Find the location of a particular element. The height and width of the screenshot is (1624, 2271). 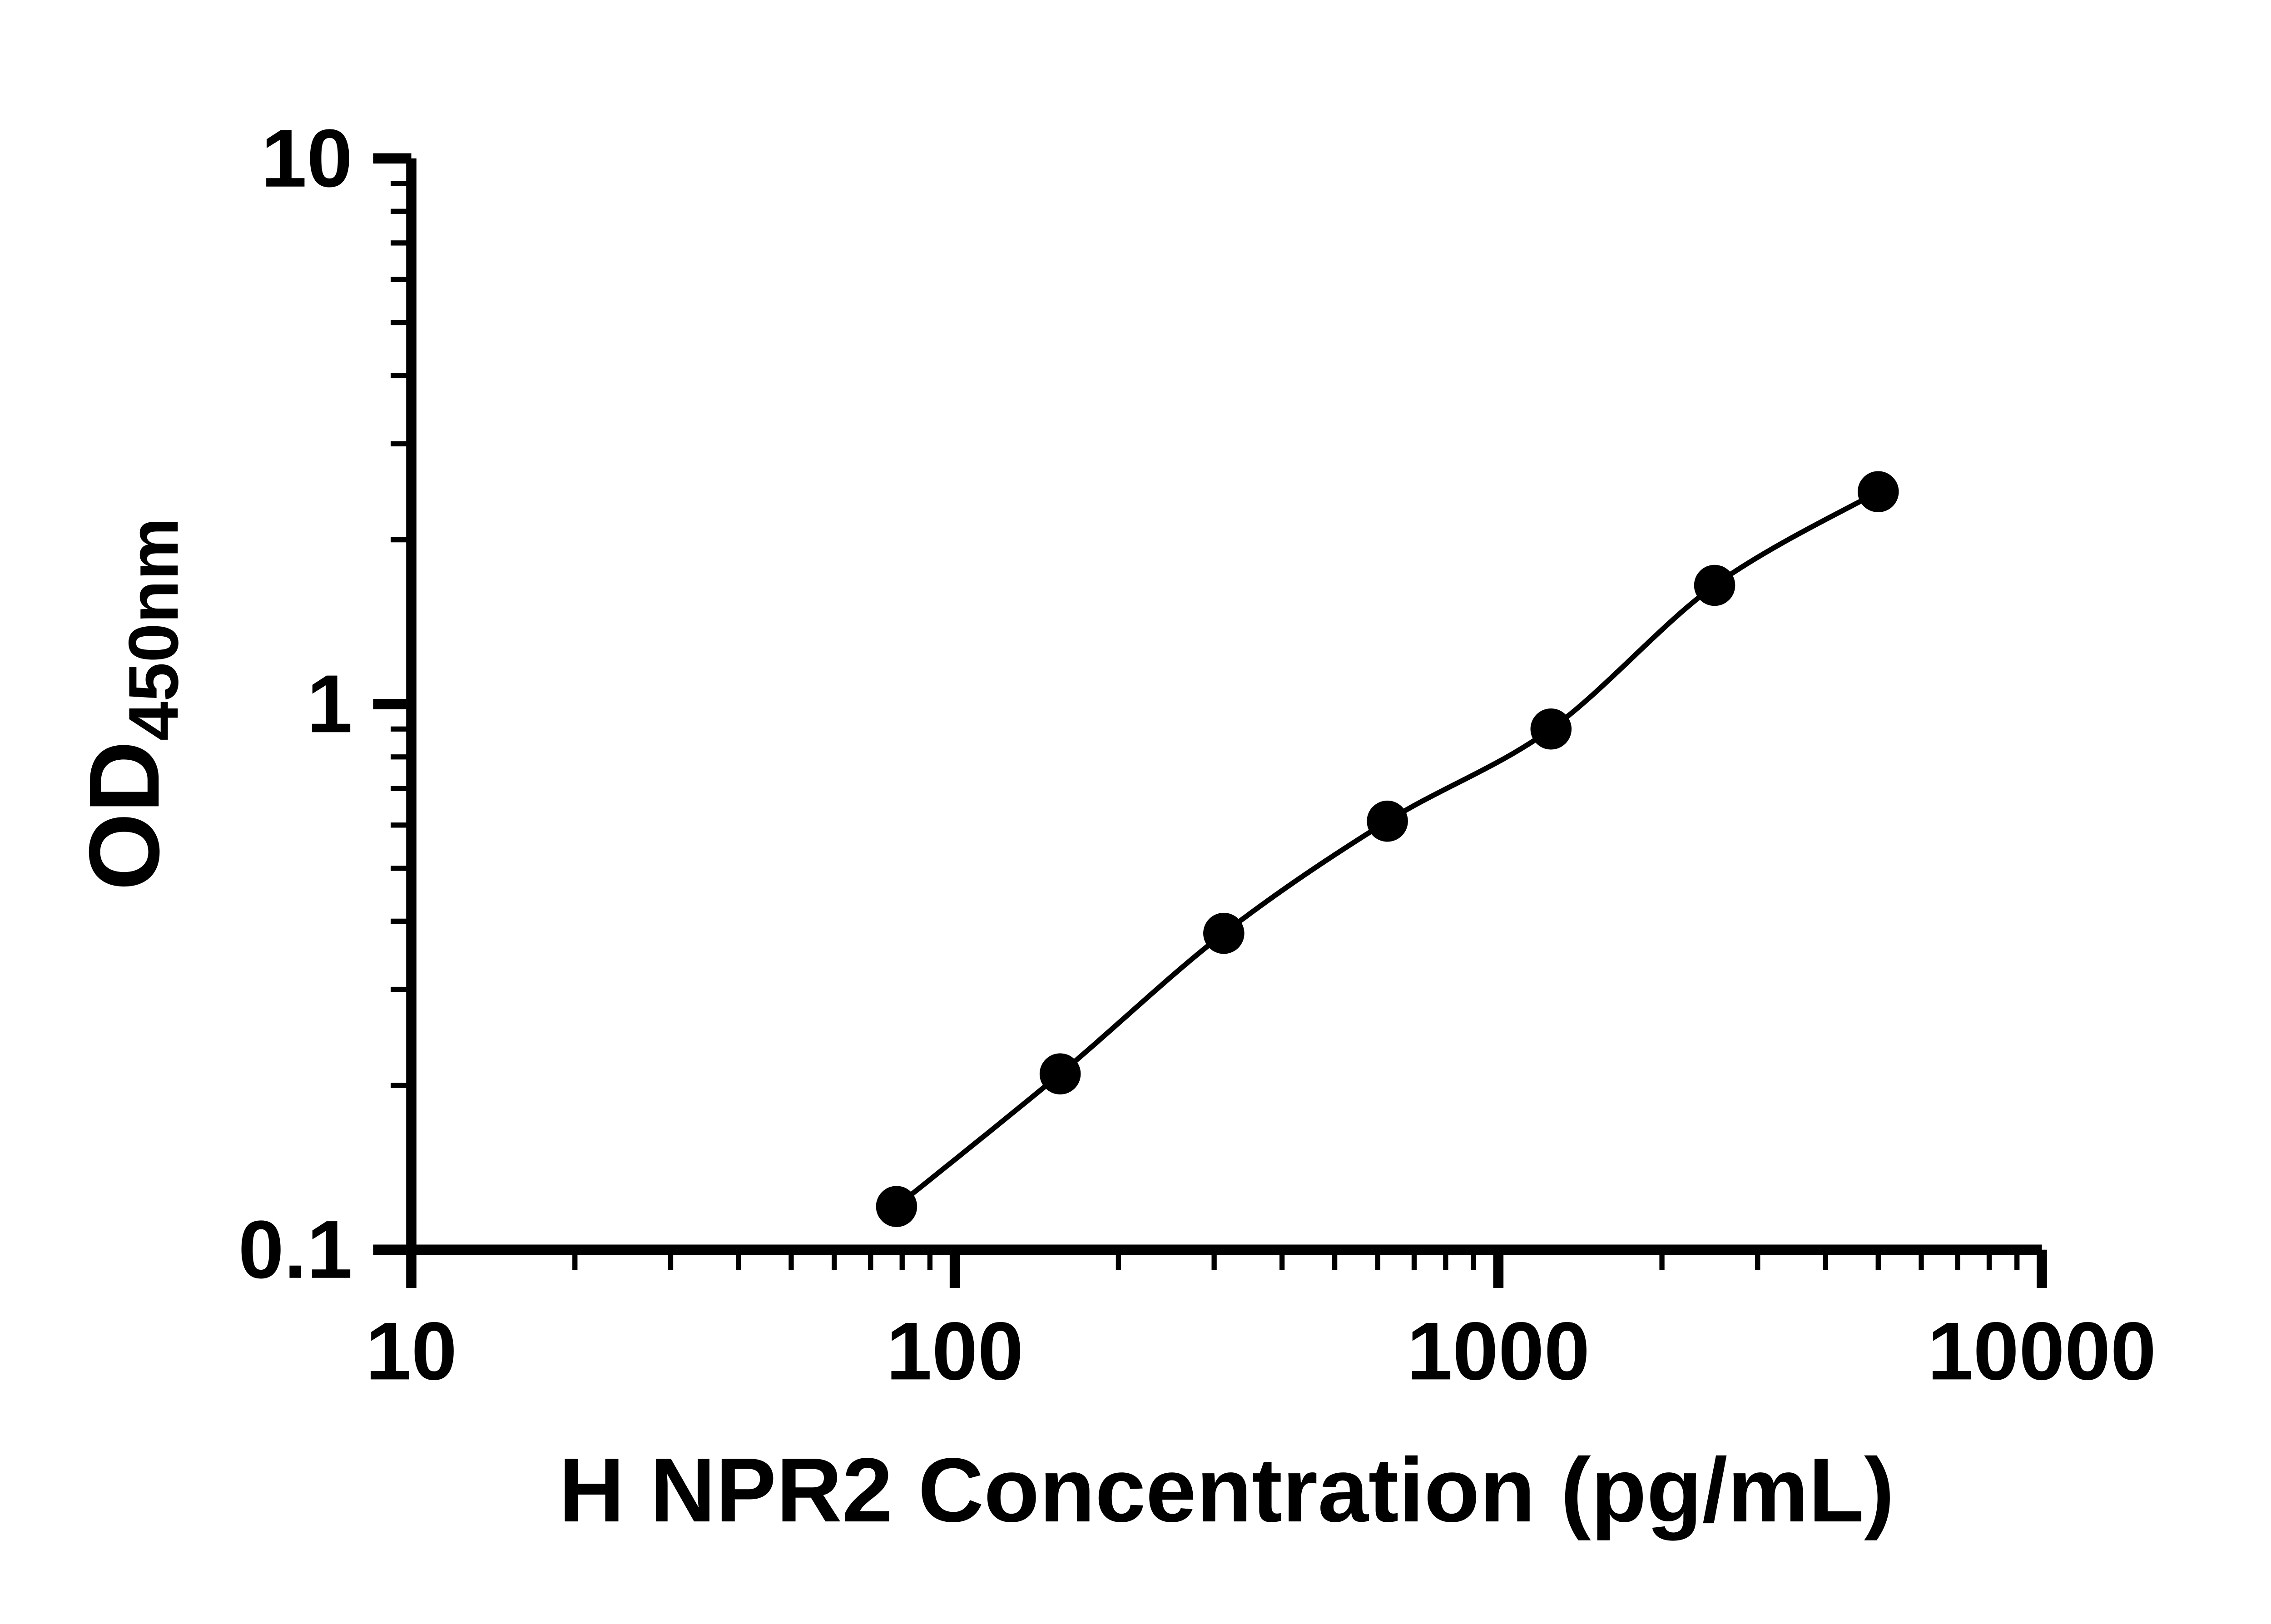

x-tick-label: 10 is located at coordinates (411, 1351).